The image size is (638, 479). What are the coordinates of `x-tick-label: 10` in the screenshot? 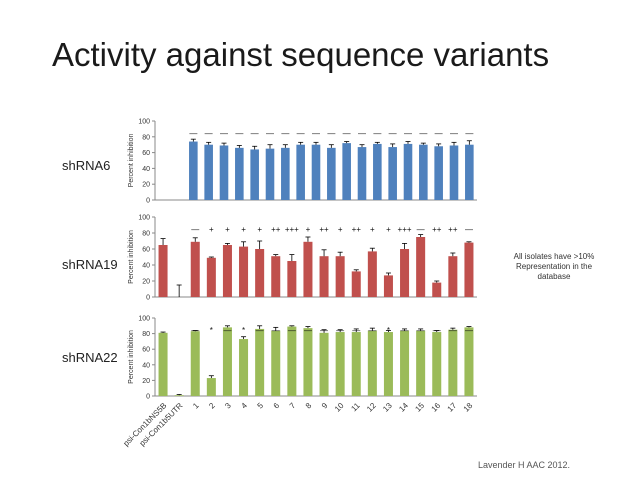 It's located at (339, 407).